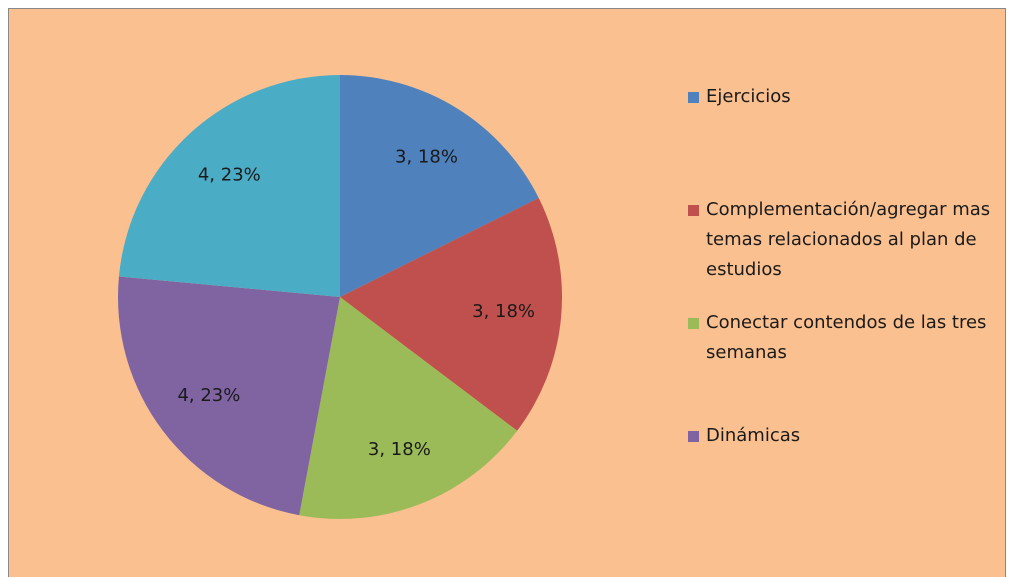 The image size is (1018, 577). Describe the element at coordinates (753, 435) in the screenshot. I see `legend-label: Dinámicas` at that location.